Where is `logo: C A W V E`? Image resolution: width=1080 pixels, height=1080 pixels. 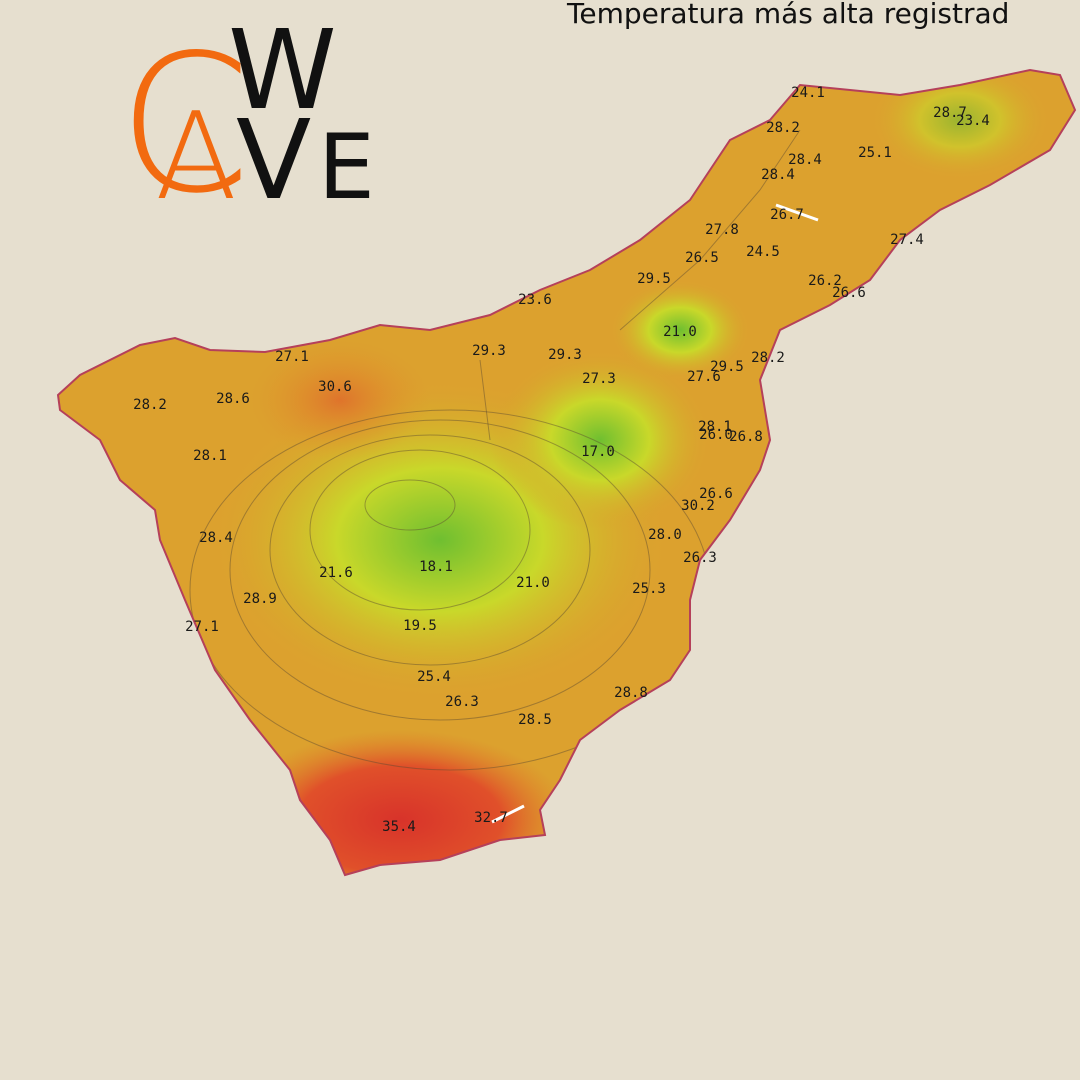 logo: C A W V E is located at coordinates (246, 120).